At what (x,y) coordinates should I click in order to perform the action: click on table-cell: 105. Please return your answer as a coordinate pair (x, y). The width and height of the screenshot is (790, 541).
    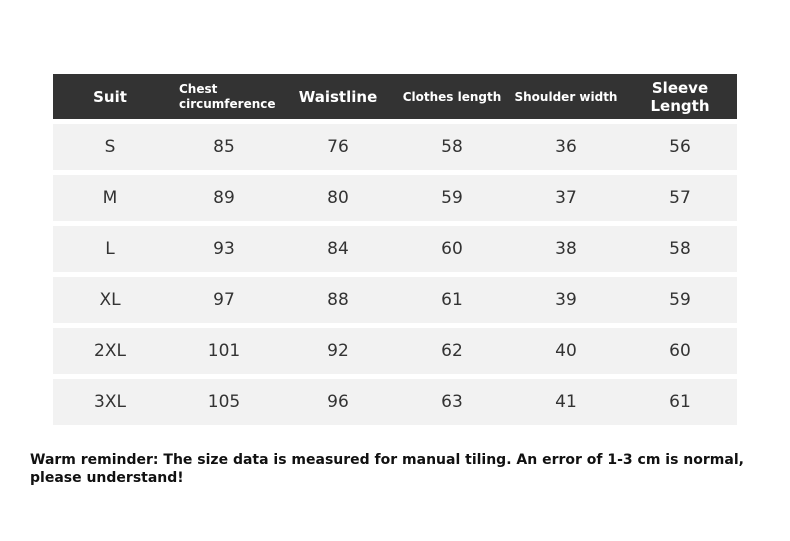
    Looking at the image, I should click on (224, 402).